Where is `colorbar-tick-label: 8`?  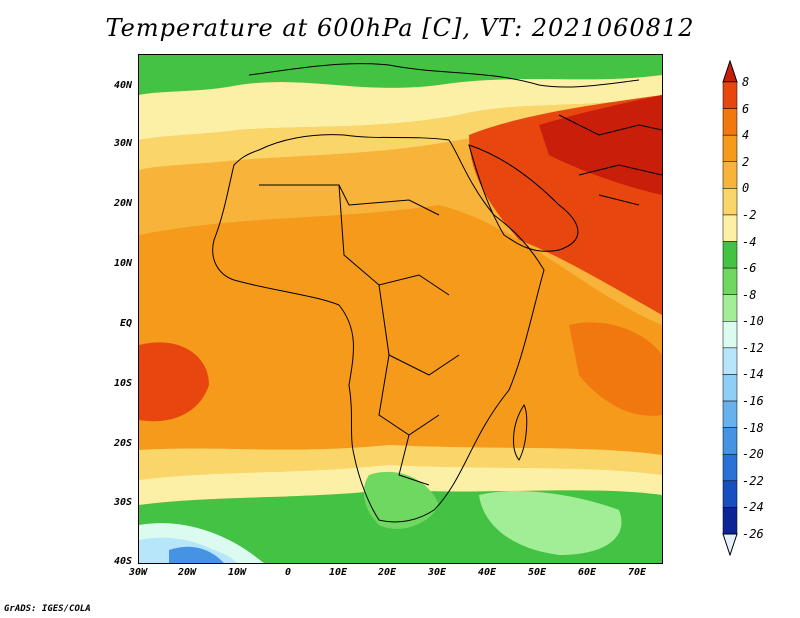
colorbar-tick-label: 8 is located at coordinates (746, 82).